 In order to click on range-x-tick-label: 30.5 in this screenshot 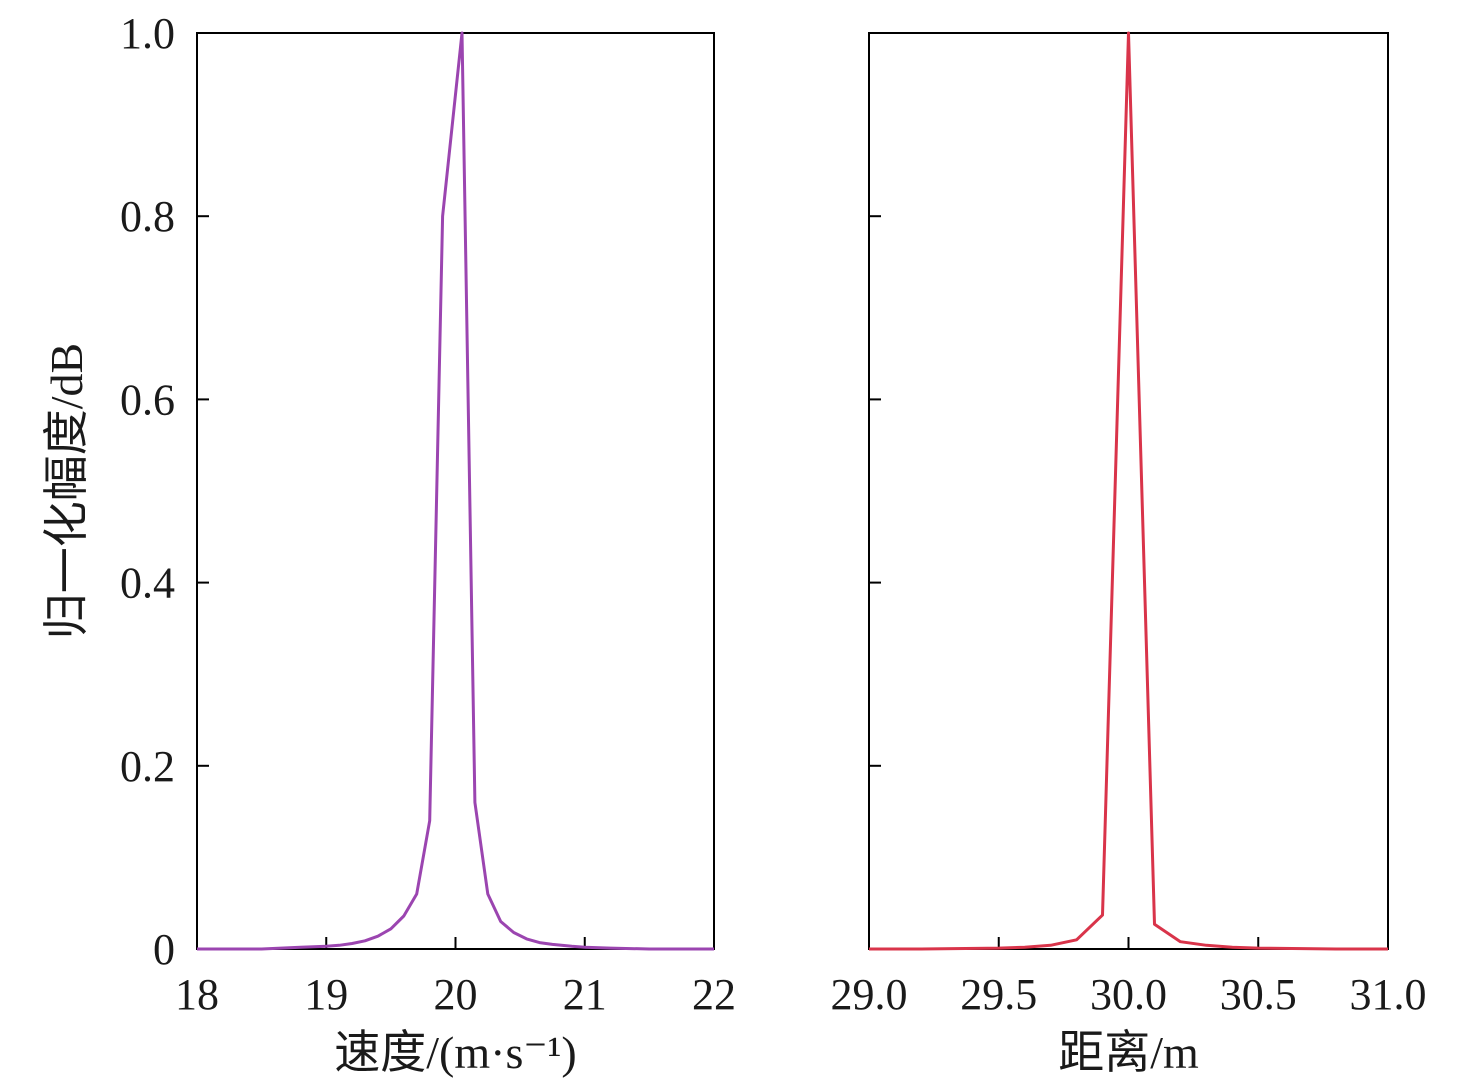, I will do `click(1258, 994)`.